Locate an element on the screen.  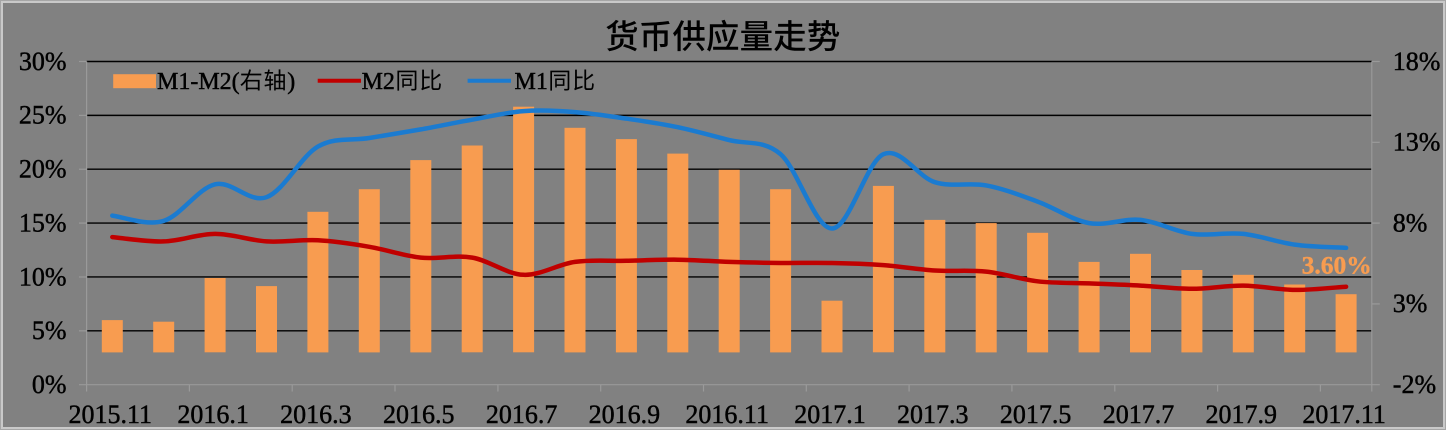
svg-text: 2016.1 is located at coordinates (213, 414).